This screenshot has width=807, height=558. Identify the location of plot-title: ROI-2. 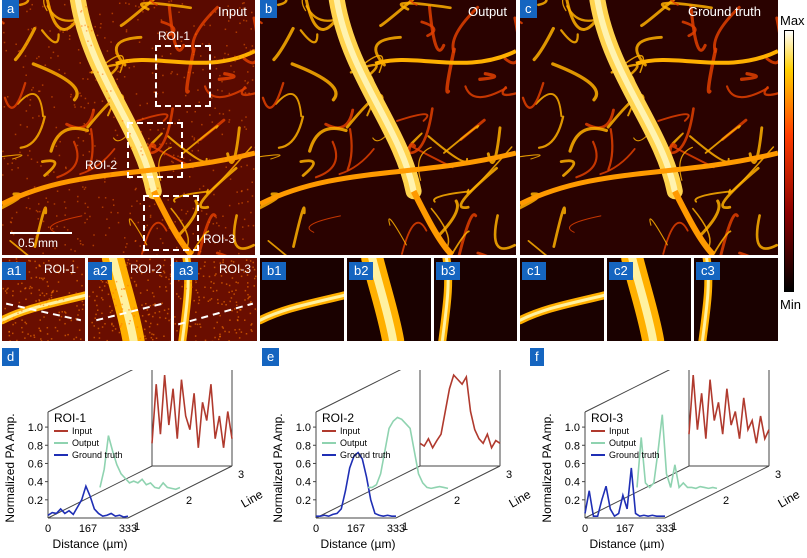
(338, 418).